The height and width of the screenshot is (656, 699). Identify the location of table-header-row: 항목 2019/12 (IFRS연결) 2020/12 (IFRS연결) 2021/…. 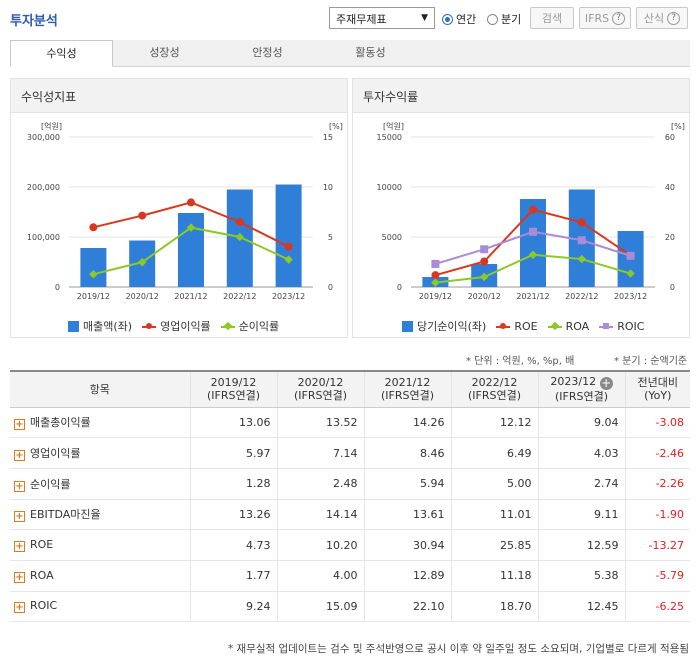
(350, 389).